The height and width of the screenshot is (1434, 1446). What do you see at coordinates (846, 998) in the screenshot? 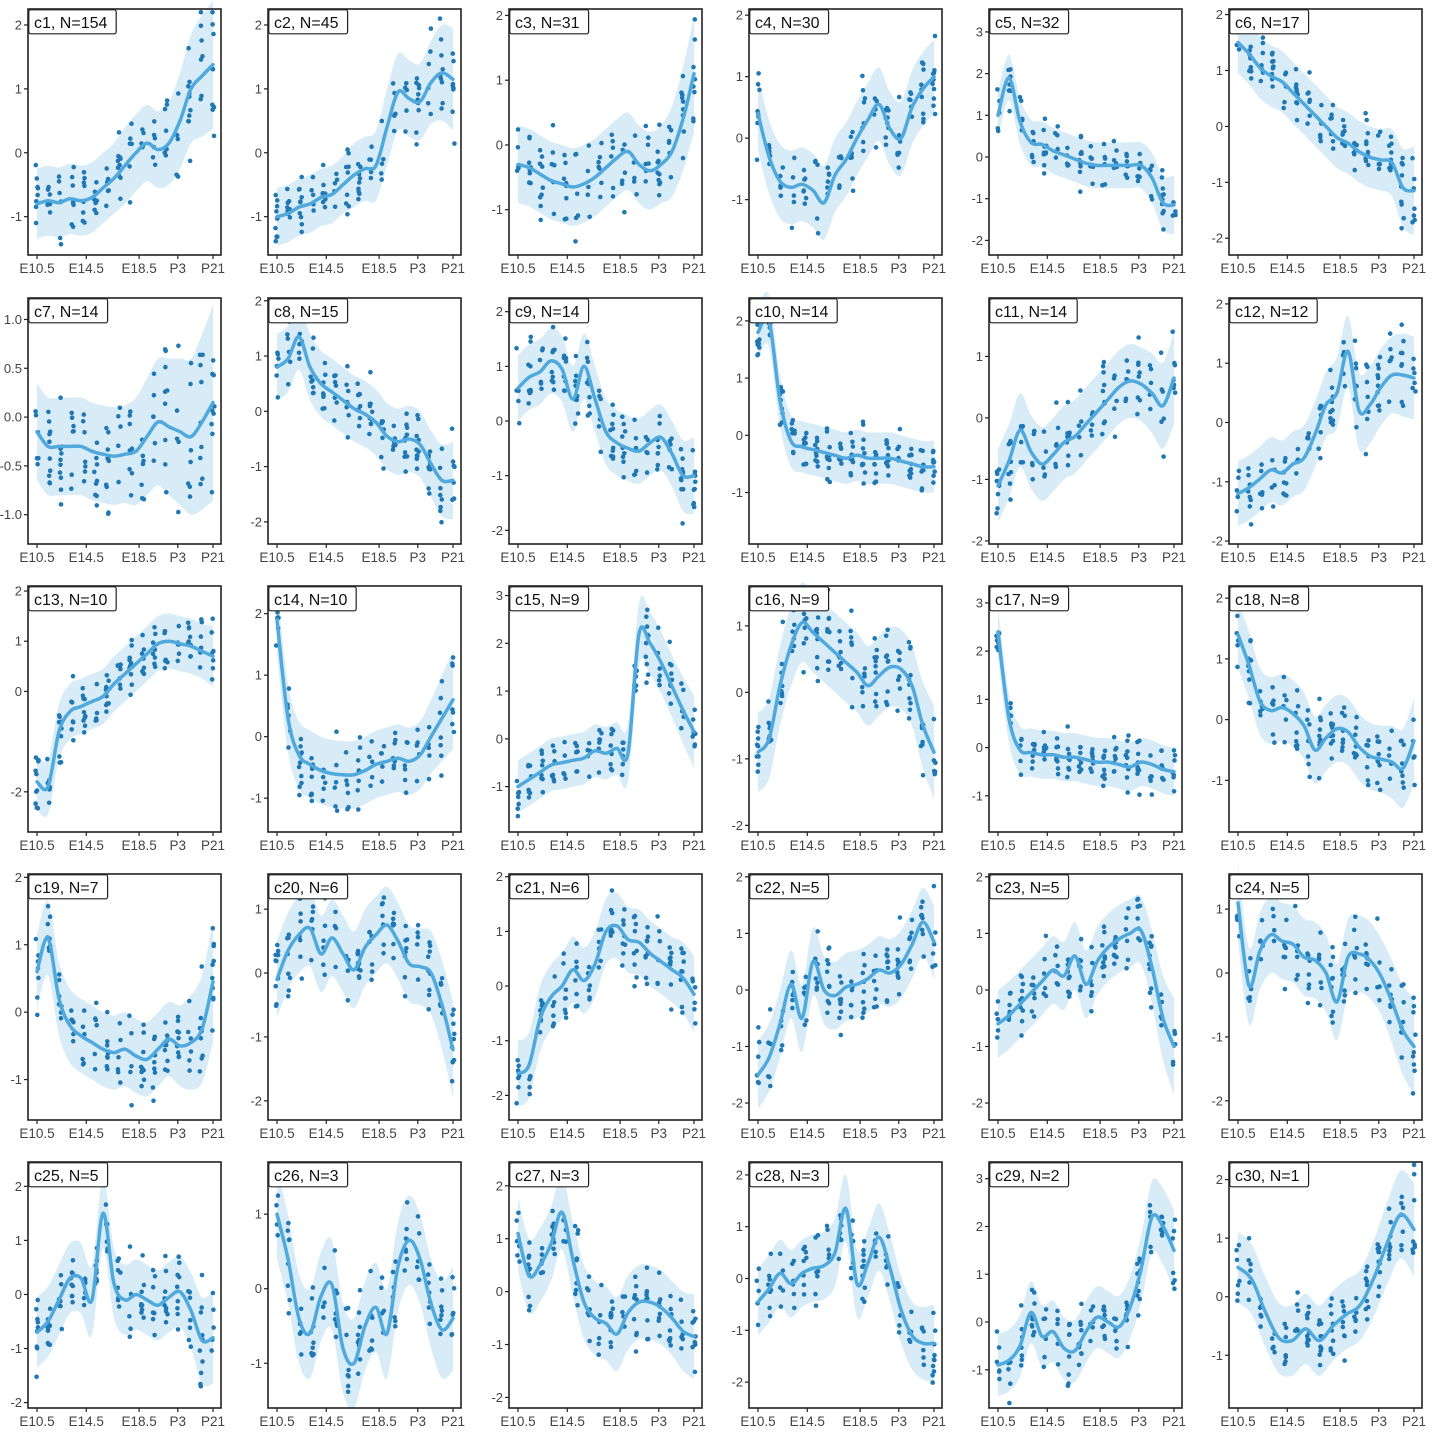
I see `confidence-ribbon` at bounding box center [846, 998].